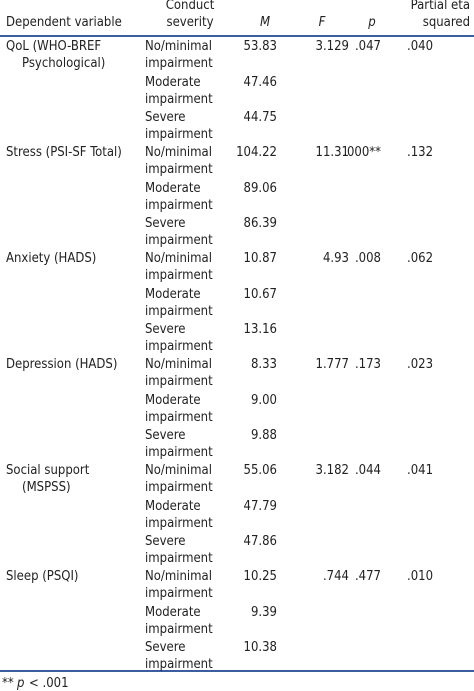 The height and width of the screenshot is (691, 474). Describe the element at coordinates (42, 576) in the screenshot. I see `variable: Sleep (PSQI)` at that location.